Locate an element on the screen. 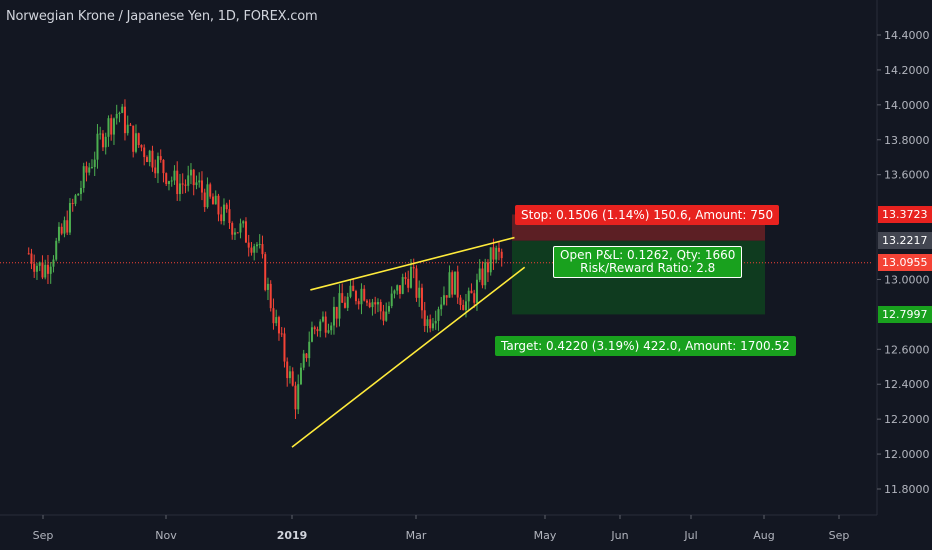 This screenshot has width=932, height=550. price-tick-label: 12.2000 is located at coordinates (907, 419).